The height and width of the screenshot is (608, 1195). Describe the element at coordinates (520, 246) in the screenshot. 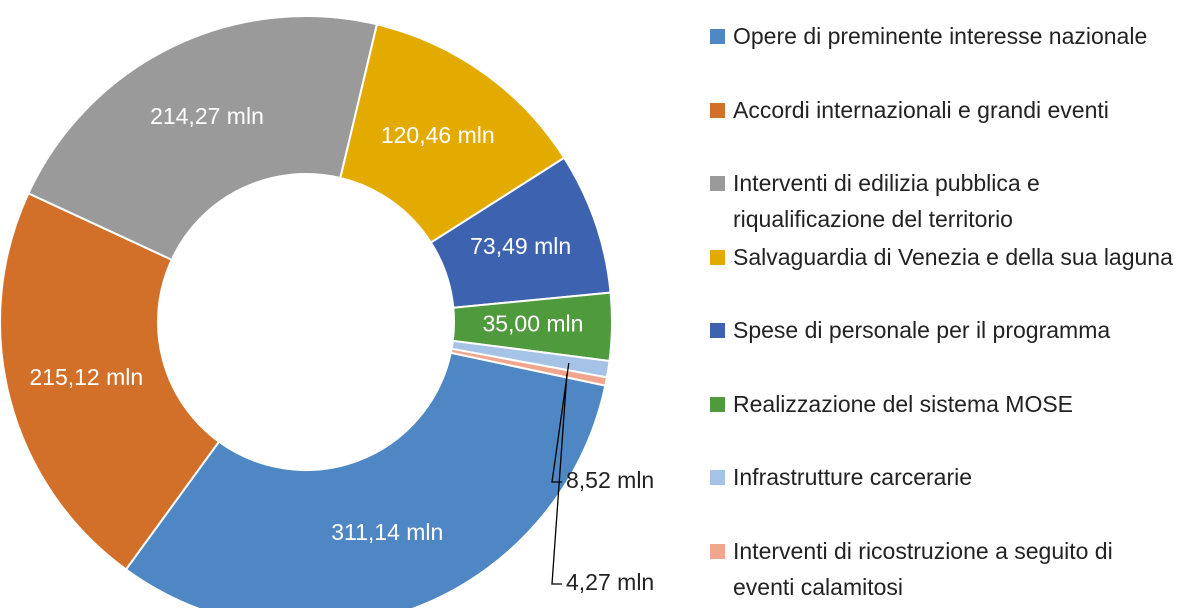

I see `data-label: 73,49 mln` at that location.